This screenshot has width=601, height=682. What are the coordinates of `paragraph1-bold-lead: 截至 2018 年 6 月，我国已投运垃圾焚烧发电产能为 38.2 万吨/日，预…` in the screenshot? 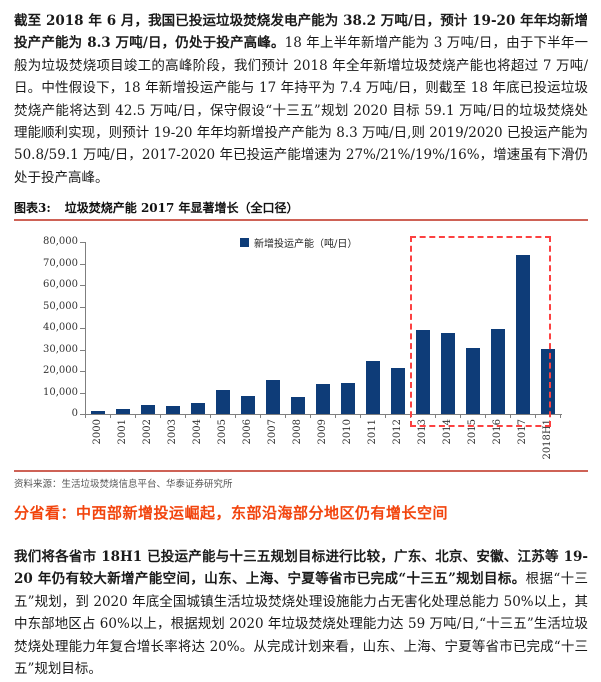 It's located at (301, 32).